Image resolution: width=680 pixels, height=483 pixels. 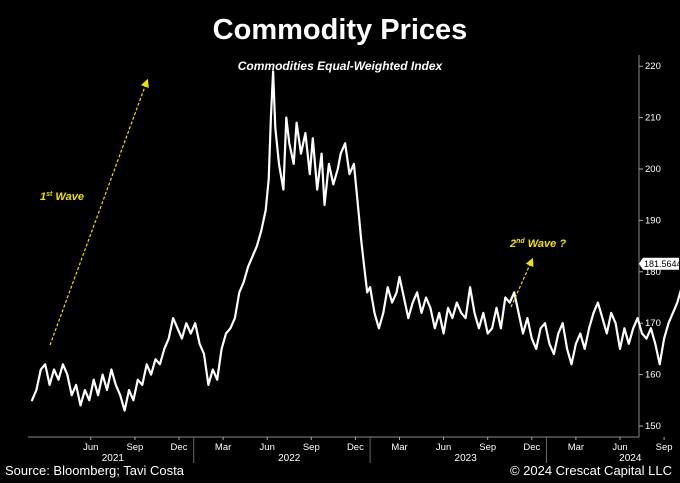 What do you see at coordinates (590, 470) in the screenshot?
I see `copyright-note: © 2024 Crescat Capital LLC` at bounding box center [590, 470].